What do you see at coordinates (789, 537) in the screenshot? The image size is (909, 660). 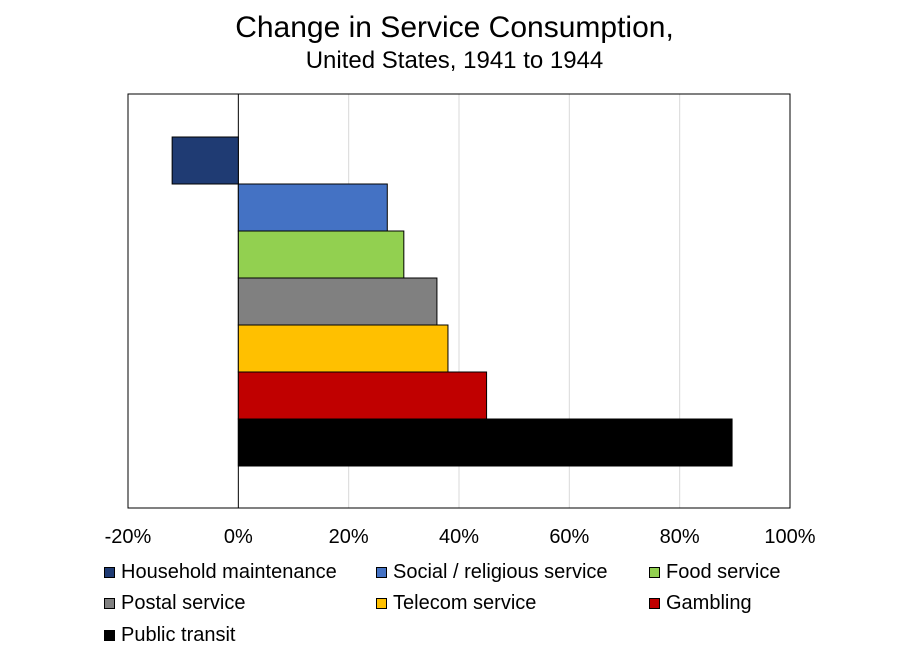 I see `x-tick-label: 100%` at bounding box center [789, 537].